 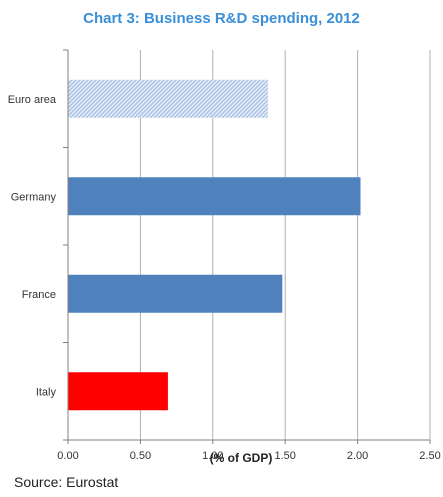 I want to click on x-tick-label: 1.50, so click(x=284, y=456).